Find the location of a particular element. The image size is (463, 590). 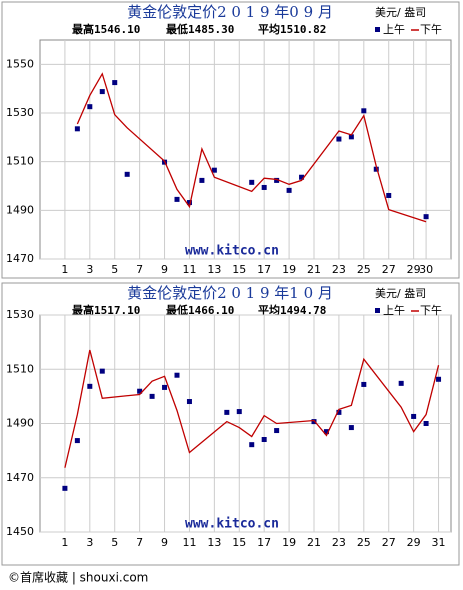

footer: ©首席收藏 | shouxi.com is located at coordinates (78, 577).